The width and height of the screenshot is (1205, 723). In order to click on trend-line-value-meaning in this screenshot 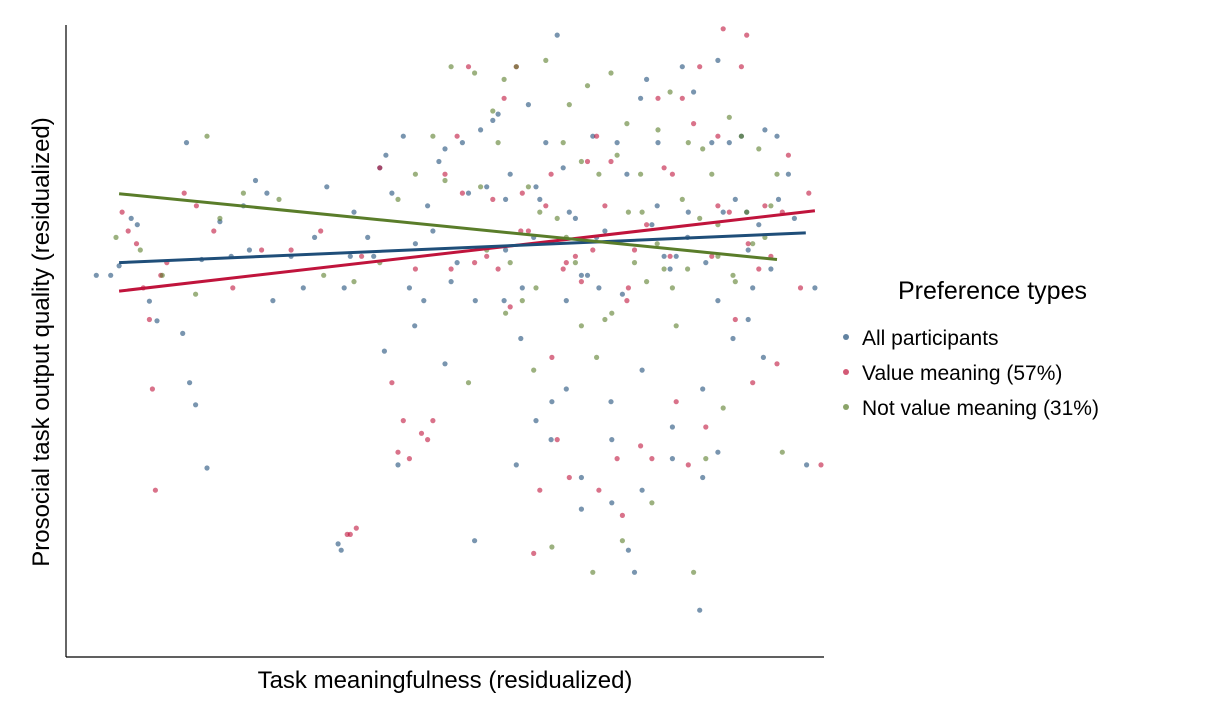, I will do `click(467, 251)`.